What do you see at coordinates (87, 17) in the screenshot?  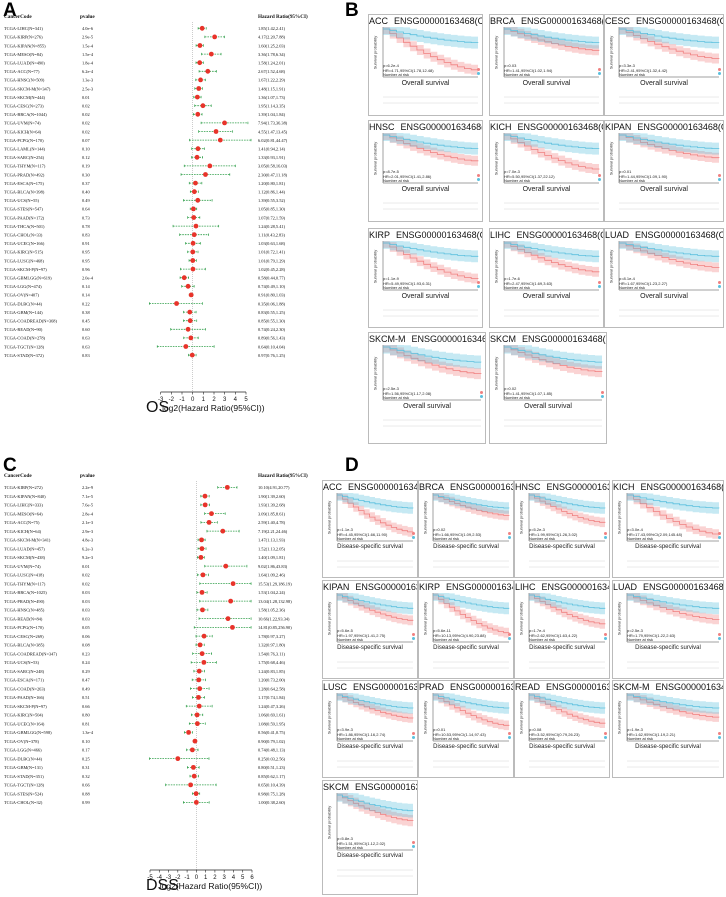 I see `header-pvalue: pvalue` at bounding box center [87, 17].